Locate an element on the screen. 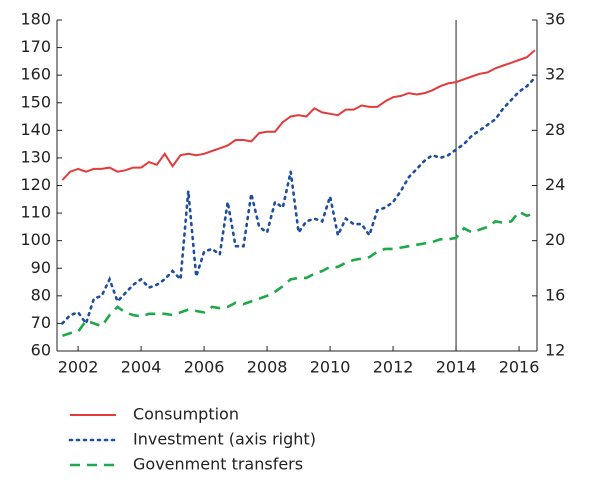  y-tick-label: 180 is located at coordinates (35, 19).